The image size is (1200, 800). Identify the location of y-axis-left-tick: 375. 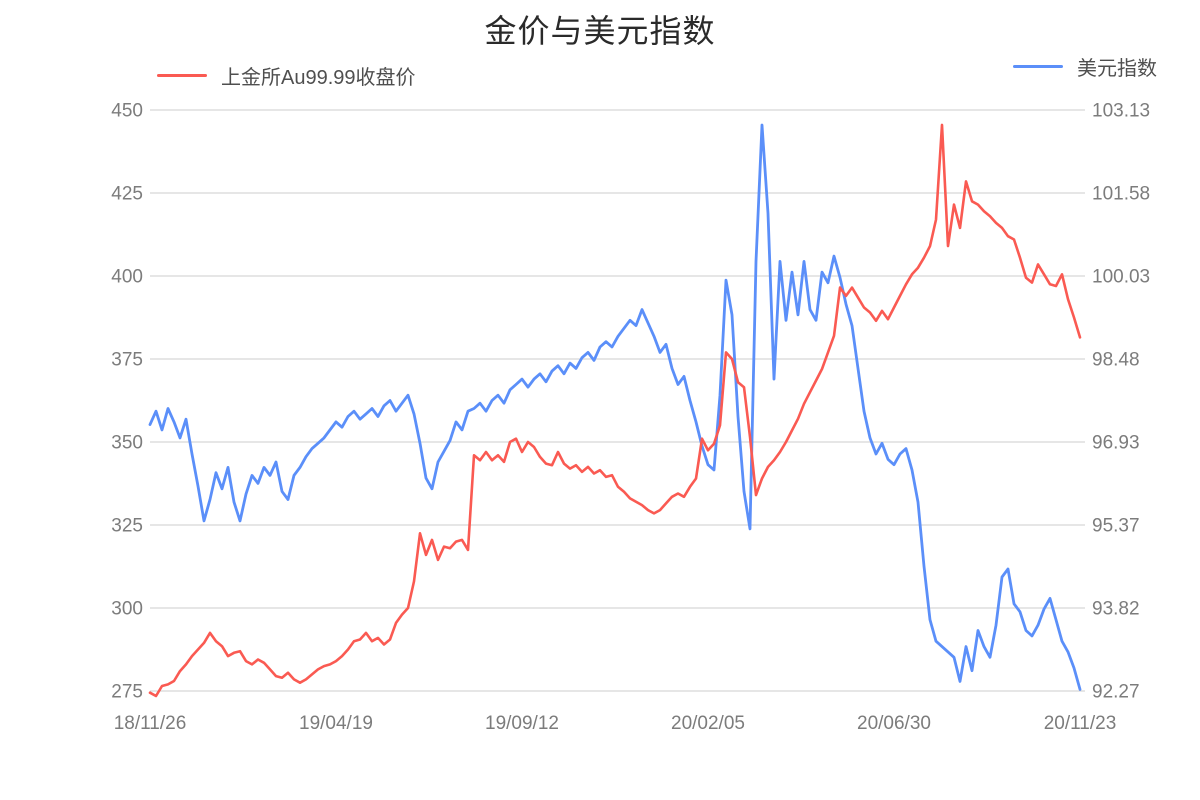
(127, 360).